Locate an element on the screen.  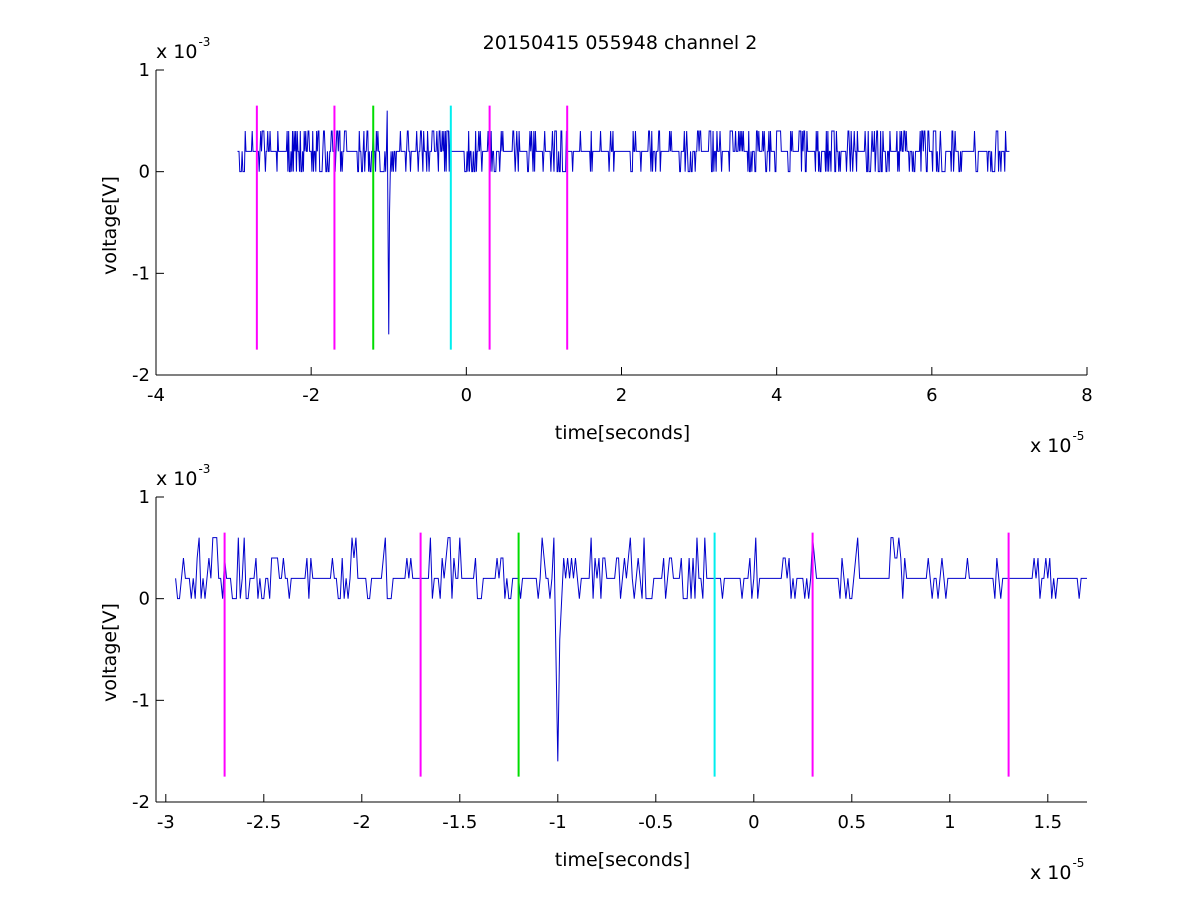
x-tick-label: -2.5 is located at coordinates (263, 822).